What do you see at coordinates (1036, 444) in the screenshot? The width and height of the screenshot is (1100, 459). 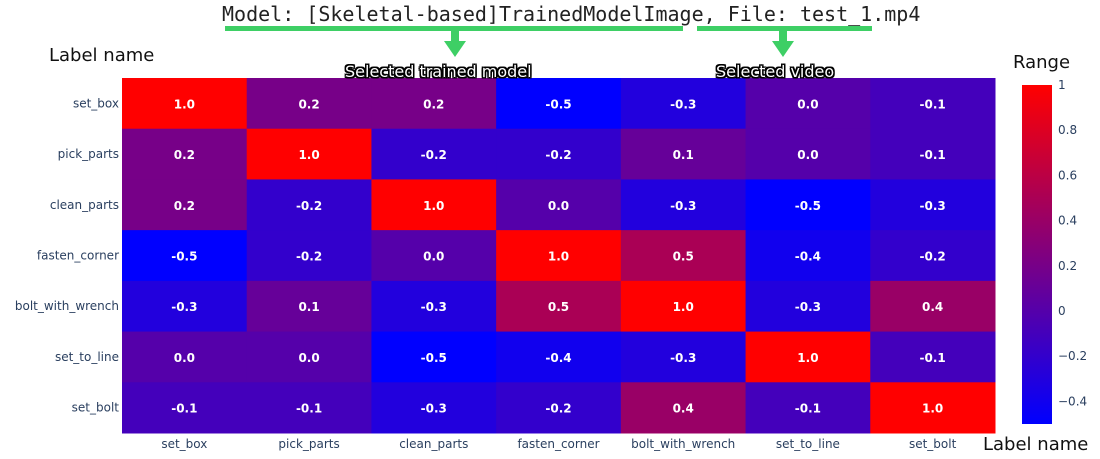 I see `x-axis-label: Label name` at bounding box center [1036, 444].